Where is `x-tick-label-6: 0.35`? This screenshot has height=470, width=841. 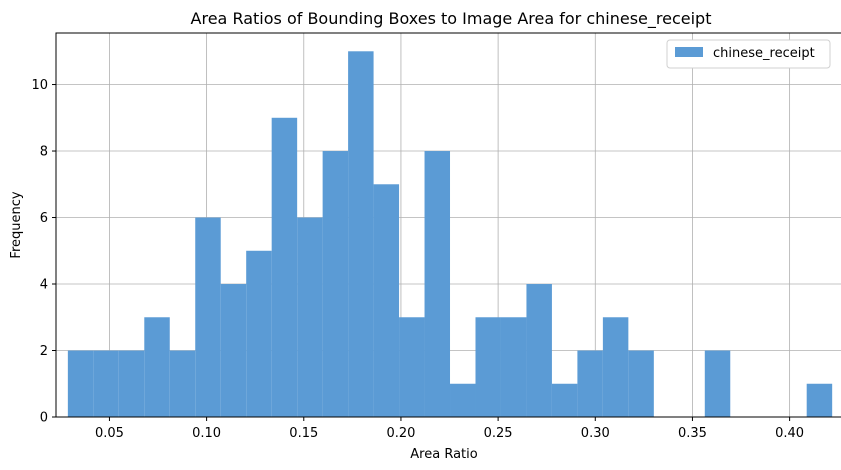
x-tick-label-6: 0.35 is located at coordinates (692, 433).